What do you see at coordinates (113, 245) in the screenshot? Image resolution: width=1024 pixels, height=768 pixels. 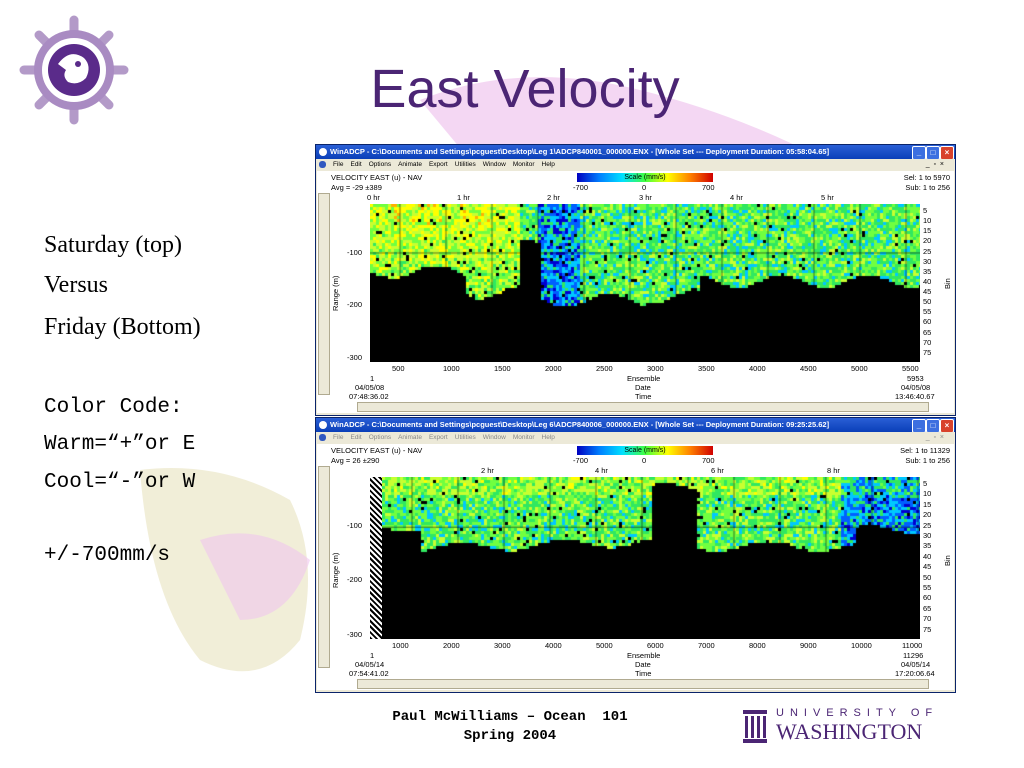 I see `description-line-saturday: Saturday (top)` at bounding box center [113, 245].